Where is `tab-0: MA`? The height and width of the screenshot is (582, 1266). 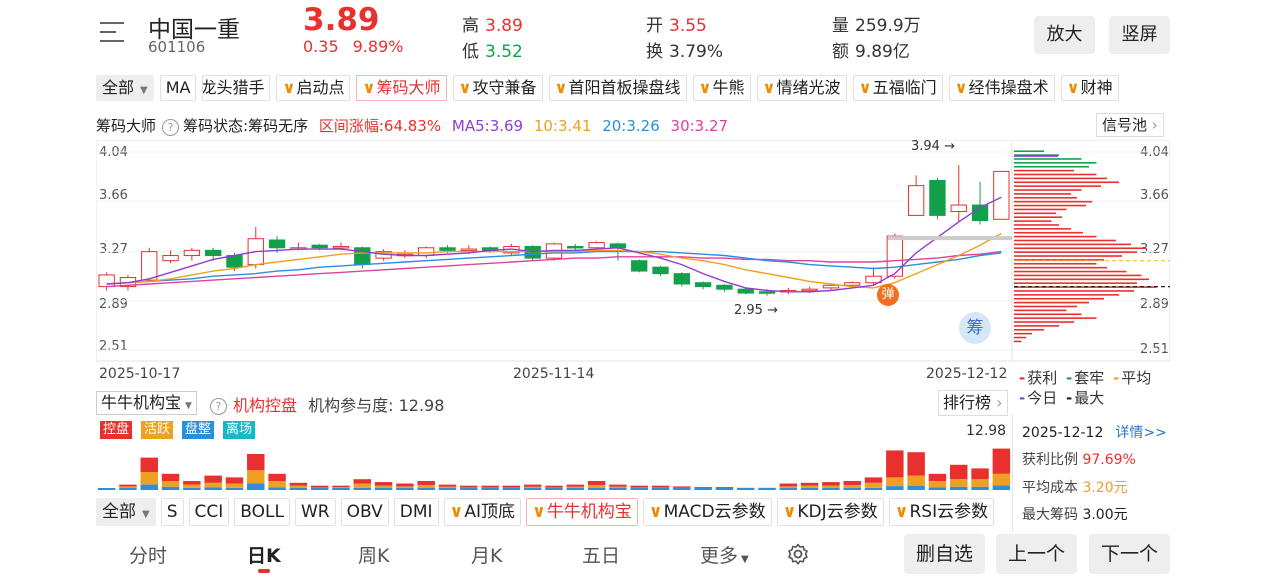 tab-0: MA is located at coordinates (178, 88).